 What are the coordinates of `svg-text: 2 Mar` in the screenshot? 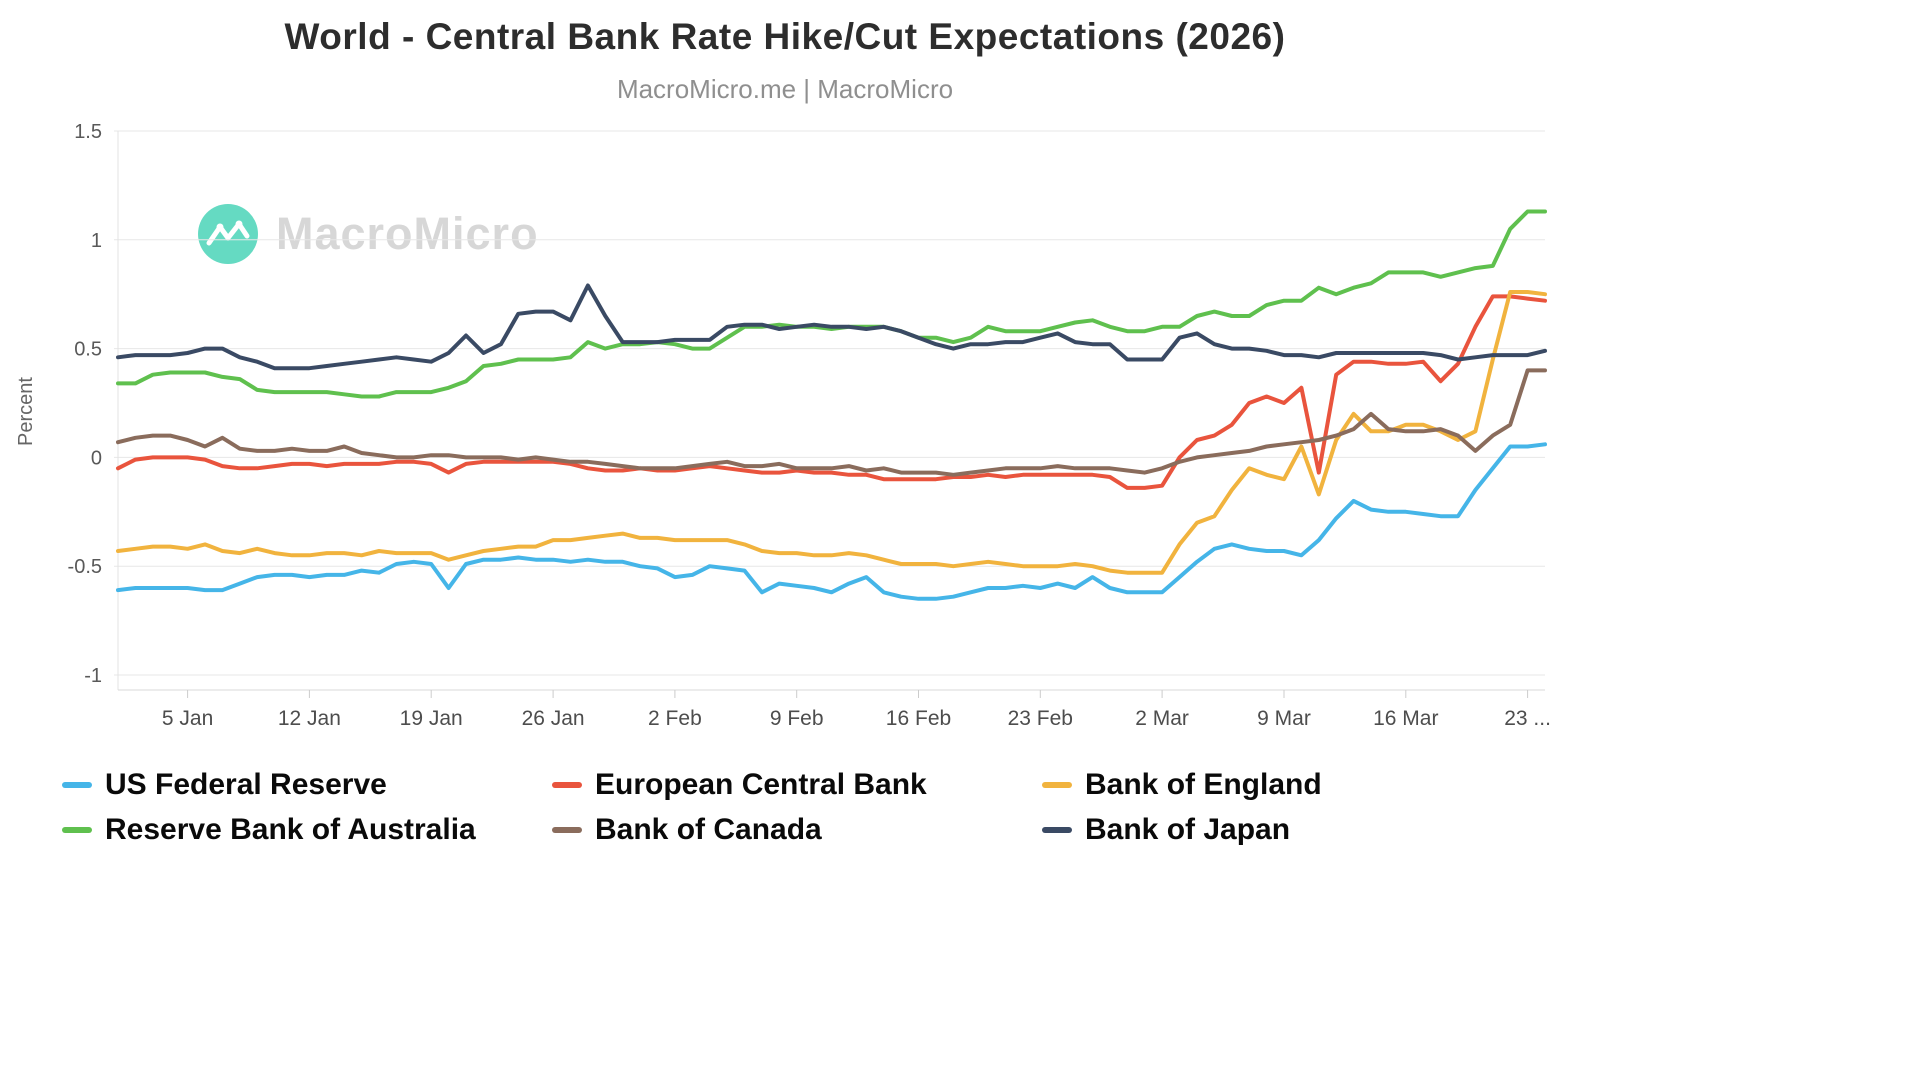 It's located at (1162, 718).